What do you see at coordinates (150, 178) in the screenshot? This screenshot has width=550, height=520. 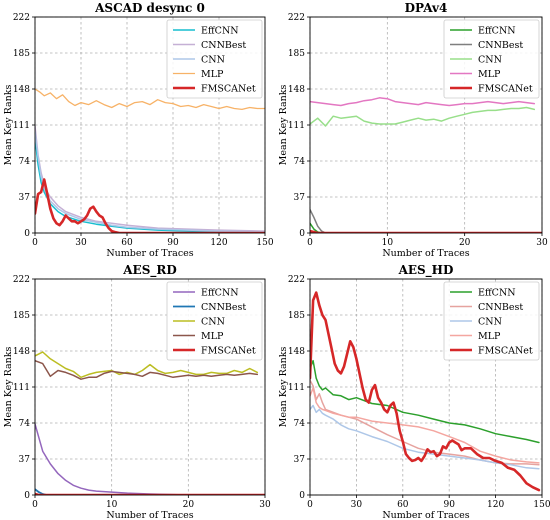 I see `series-line-cnnbest` at bounding box center [150, 178].